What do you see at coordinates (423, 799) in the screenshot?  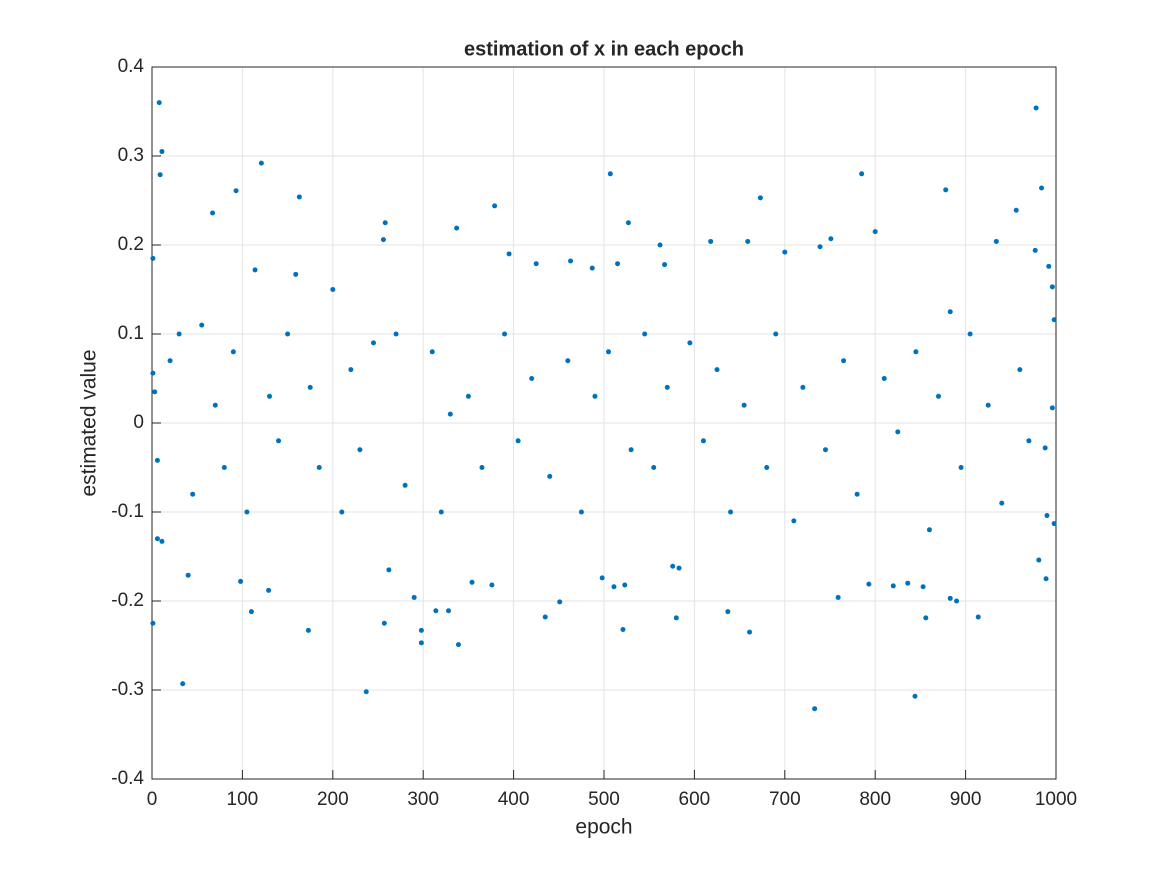 I see `x-tick-label: 300` at bounding box center [423, 799].